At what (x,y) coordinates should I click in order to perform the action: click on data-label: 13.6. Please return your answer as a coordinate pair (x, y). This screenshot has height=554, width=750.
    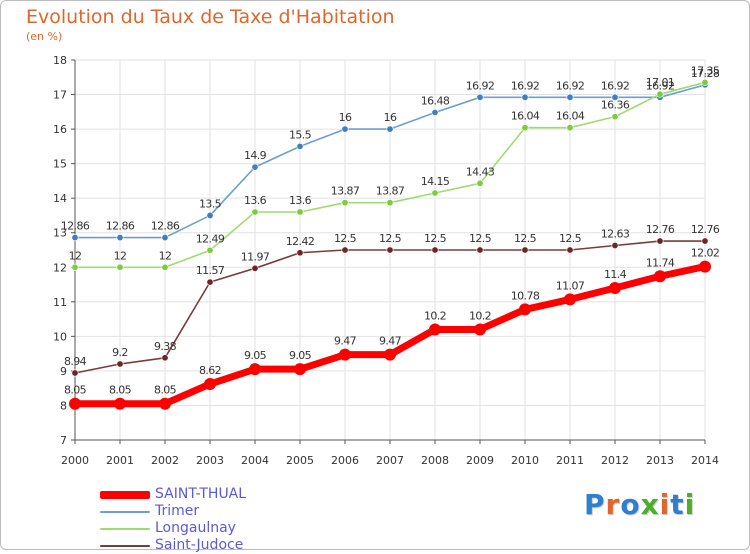
    Looking at the image, I should click on (300, 200).